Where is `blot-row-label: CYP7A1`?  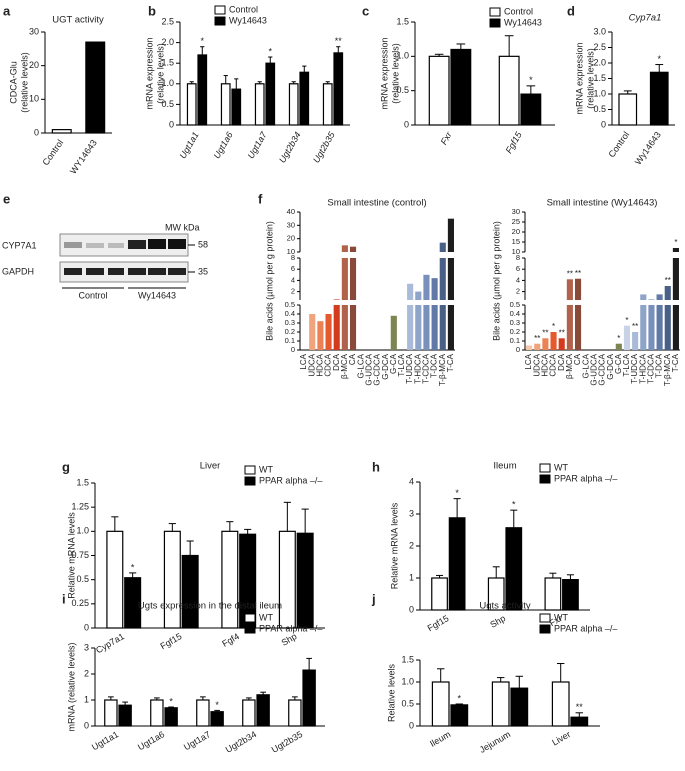 blot-row-label: CYP7A1 is located at coordinates (19, 245).